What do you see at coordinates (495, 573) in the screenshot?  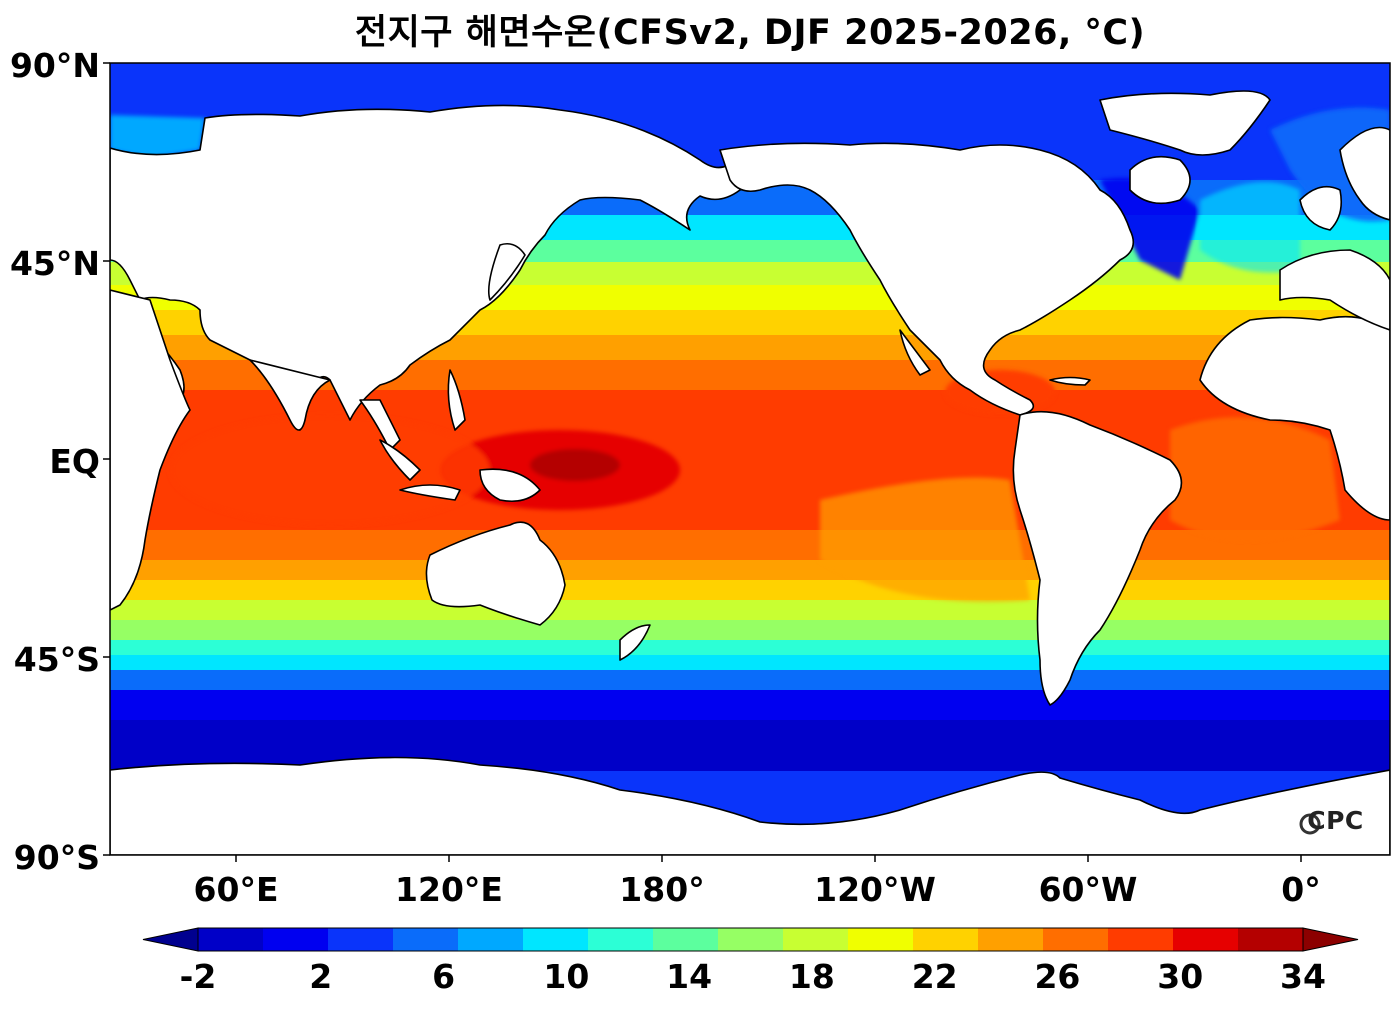 I see `australia` at bounding box center [495, 573].